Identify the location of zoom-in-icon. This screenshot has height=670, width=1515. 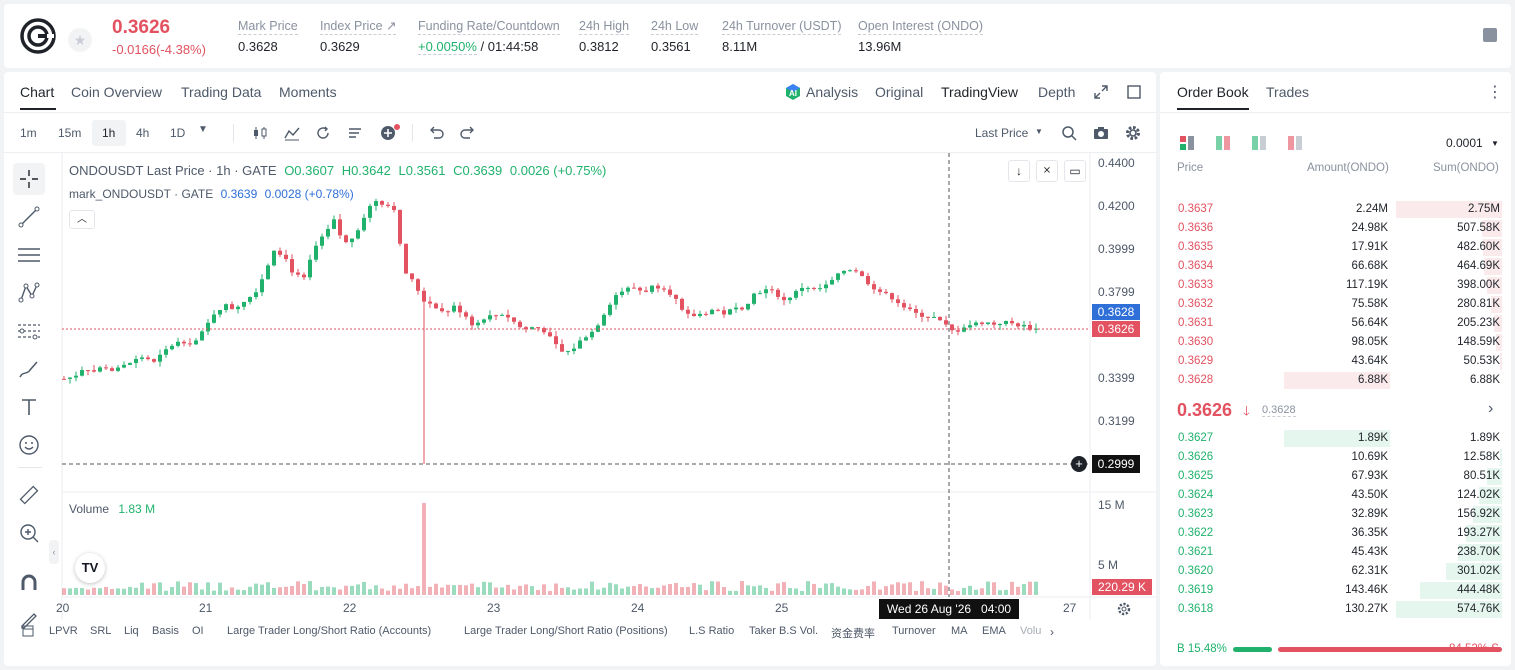
(29, 533).